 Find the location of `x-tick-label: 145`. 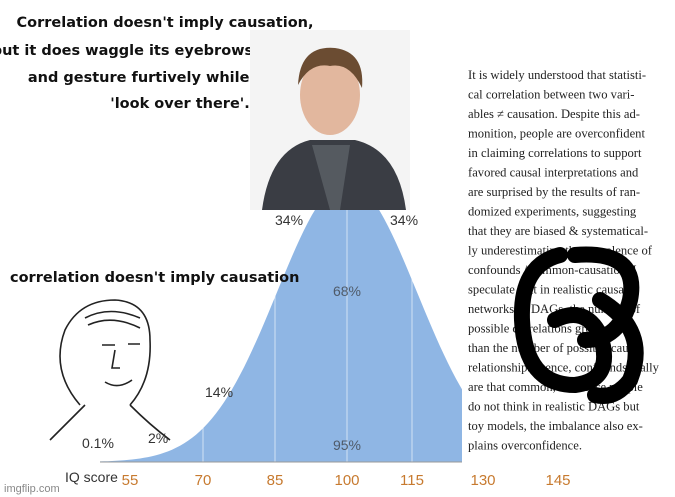

x-tick-label: 145 is located at coordinates (557, 480).